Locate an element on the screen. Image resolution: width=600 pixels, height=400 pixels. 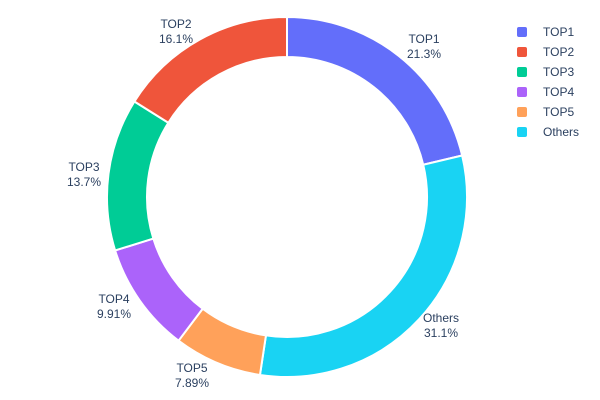
legend-label: TOP2 is located at coordinates (559, 52).